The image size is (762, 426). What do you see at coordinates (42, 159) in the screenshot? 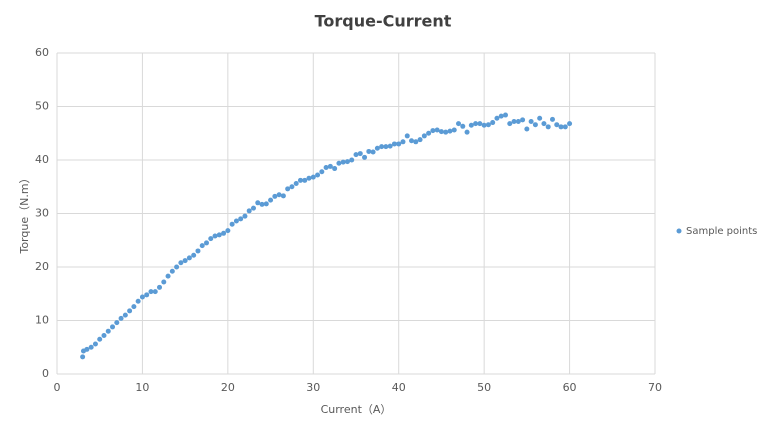
I see `y-tick-label: 40` at bounding box center [42, 159].